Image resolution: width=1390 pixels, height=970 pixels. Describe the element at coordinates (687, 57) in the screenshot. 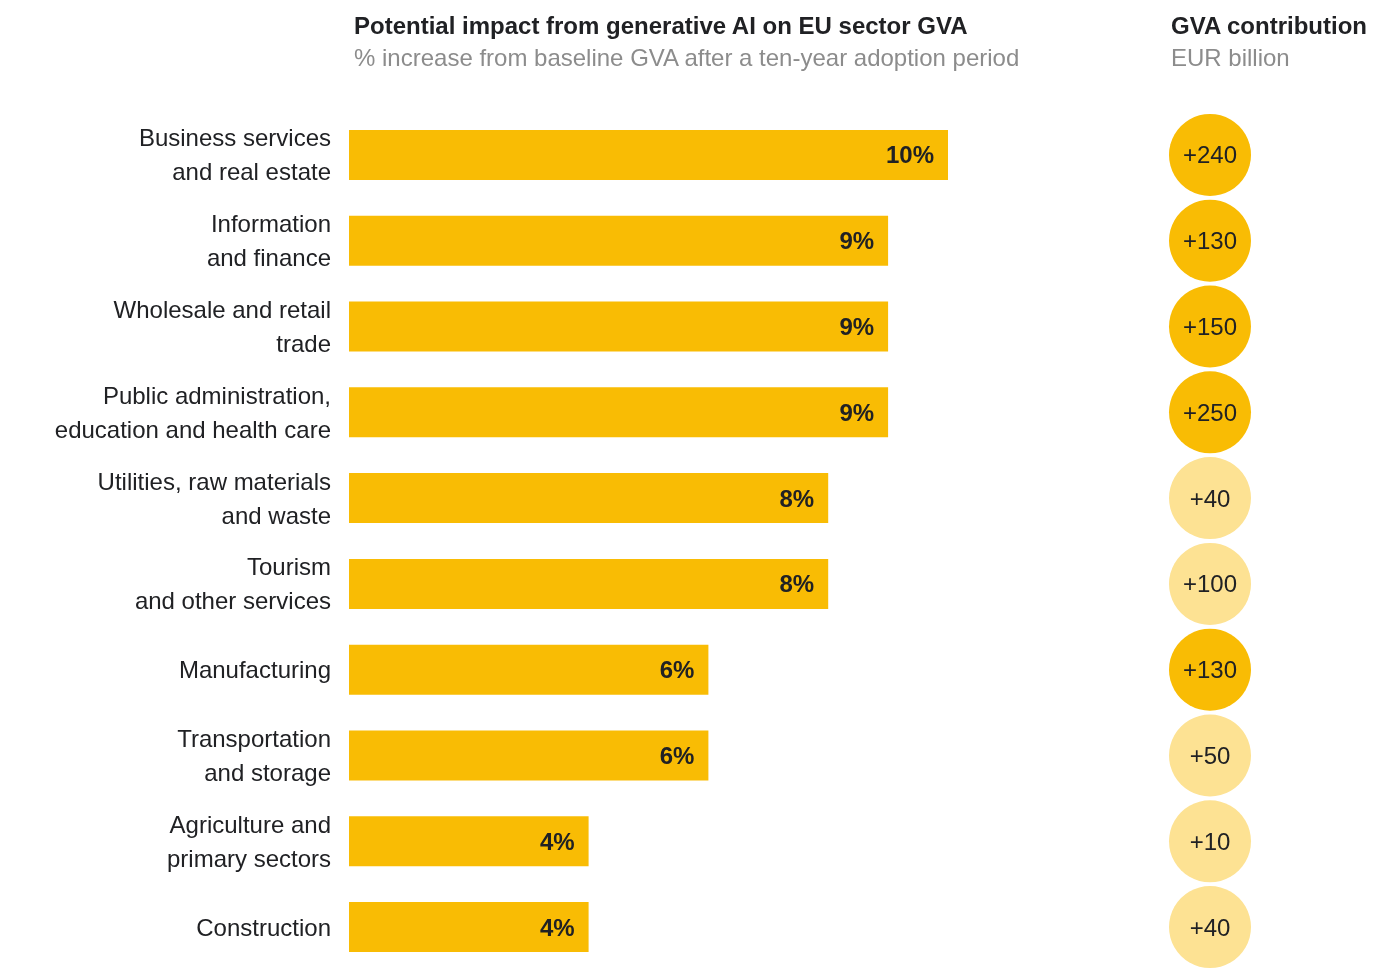

I see `chart-subtitle: % increase from baseline GVA after a ten-year adoption period` at that location.